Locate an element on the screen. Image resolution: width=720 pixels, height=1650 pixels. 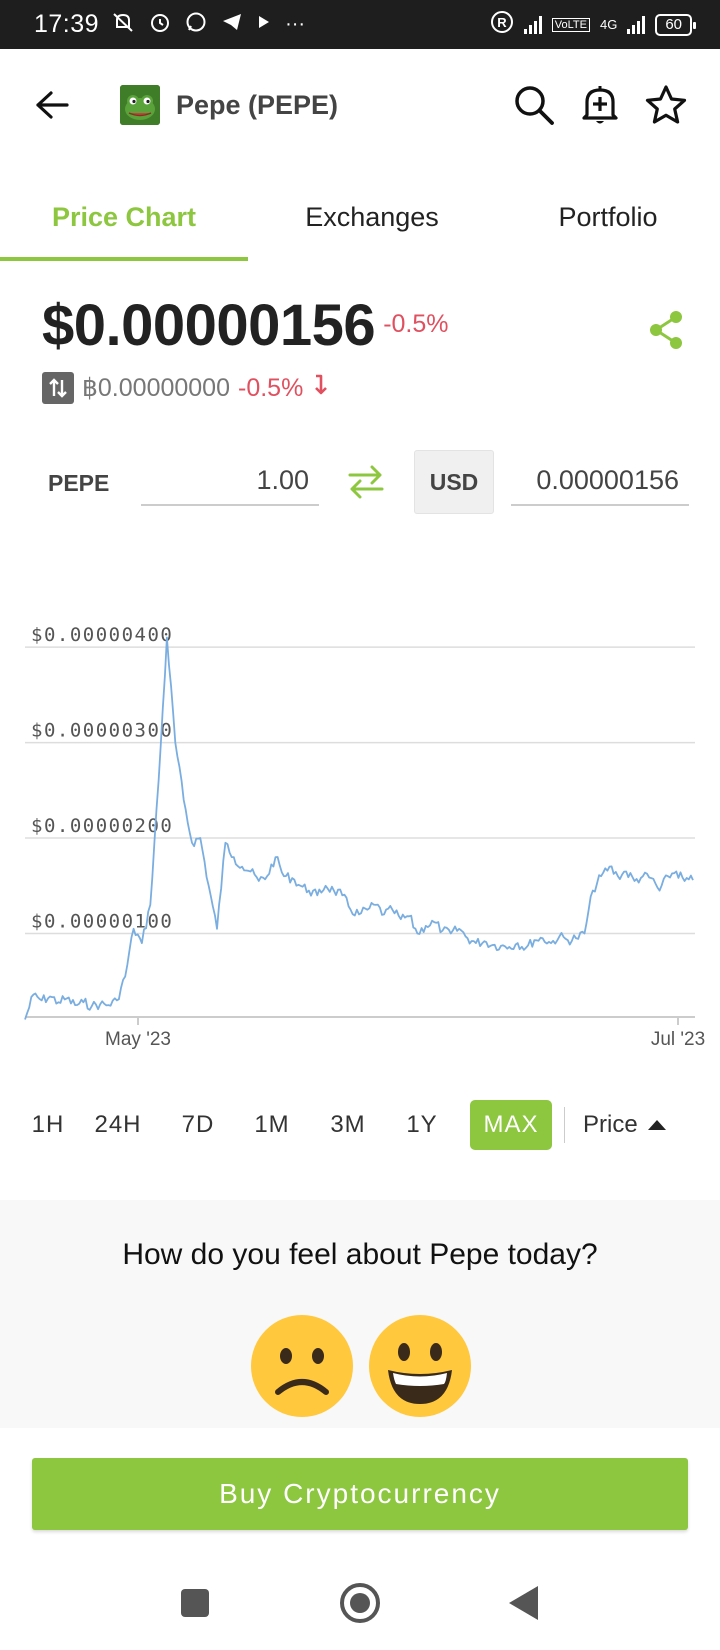
telegram-icon is located at coordinates (232, 25).